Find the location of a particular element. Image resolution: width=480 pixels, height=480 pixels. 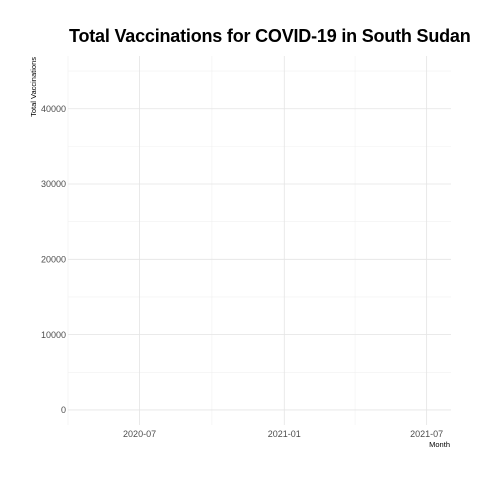

x-tick-label: 2020-07 is located at coordinates (139, 434).